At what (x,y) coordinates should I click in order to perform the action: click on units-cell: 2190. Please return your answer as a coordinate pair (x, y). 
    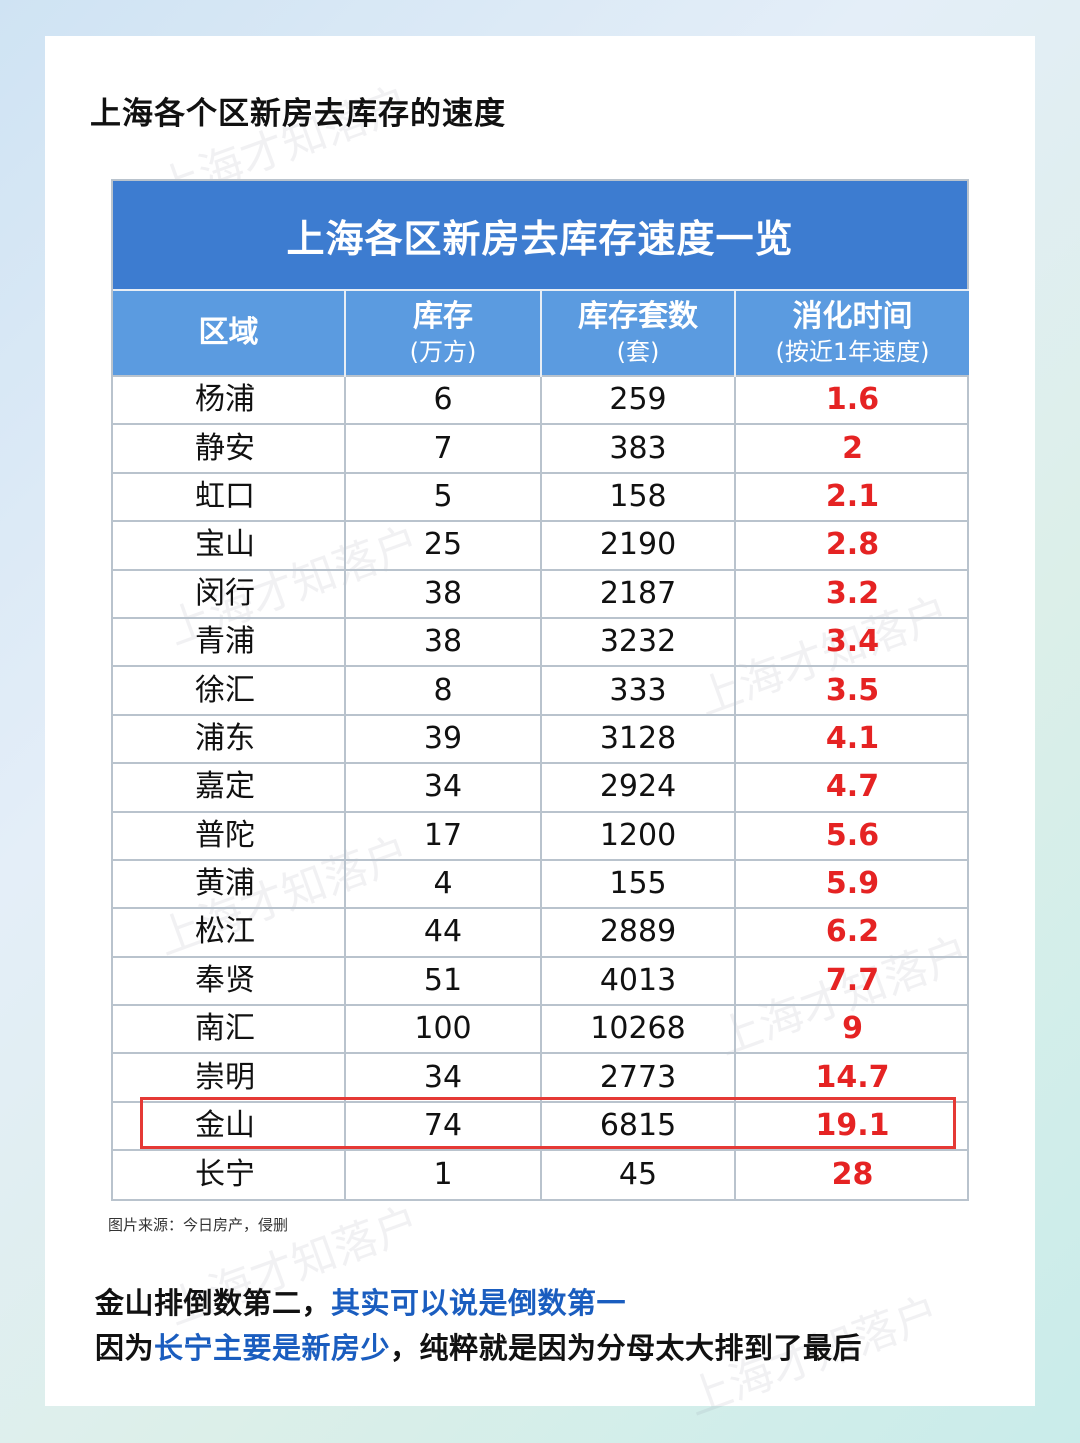
    Looking at the image, I should click on (638, 545).